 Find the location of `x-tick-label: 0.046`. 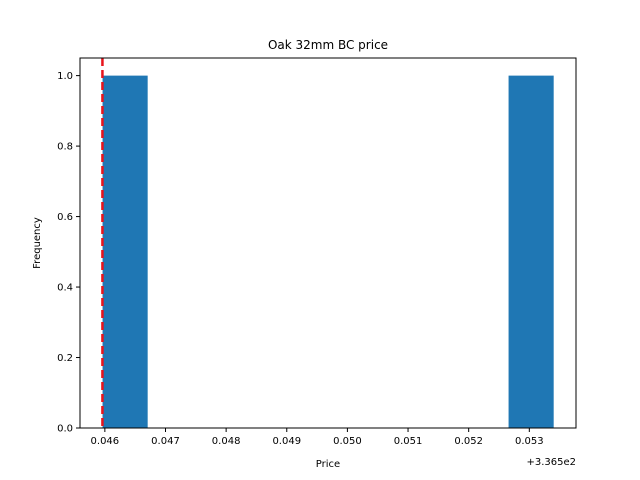

x-tick-label: 0.046 is located at coordinates (105, 441).